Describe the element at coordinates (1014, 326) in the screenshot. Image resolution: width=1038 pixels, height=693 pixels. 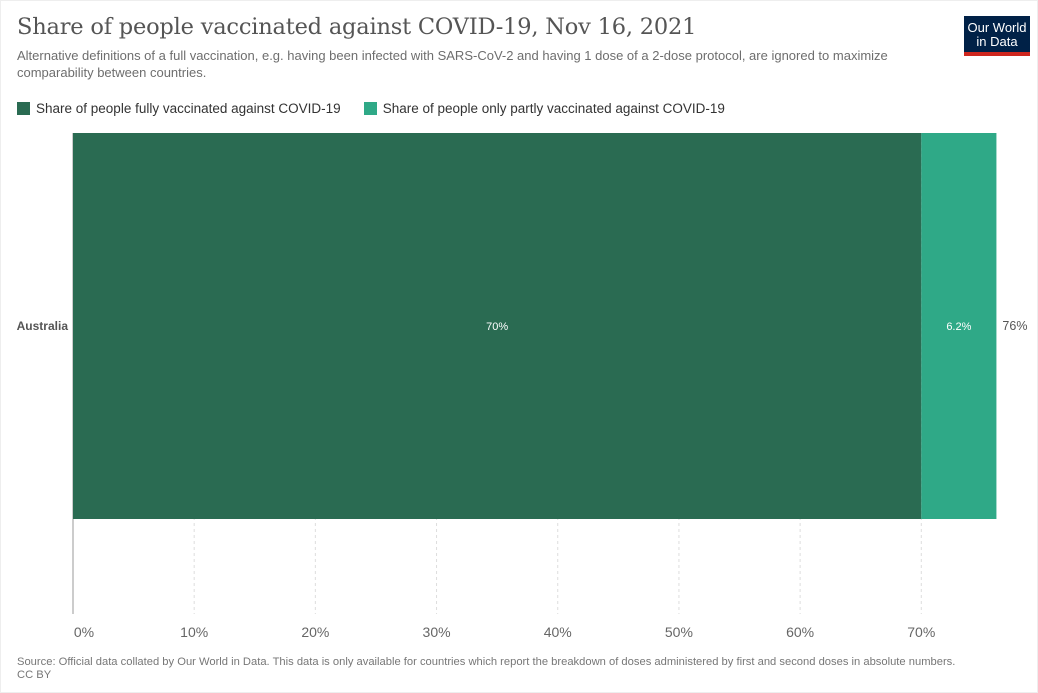
I see `total-value-label: 76%` at that location.